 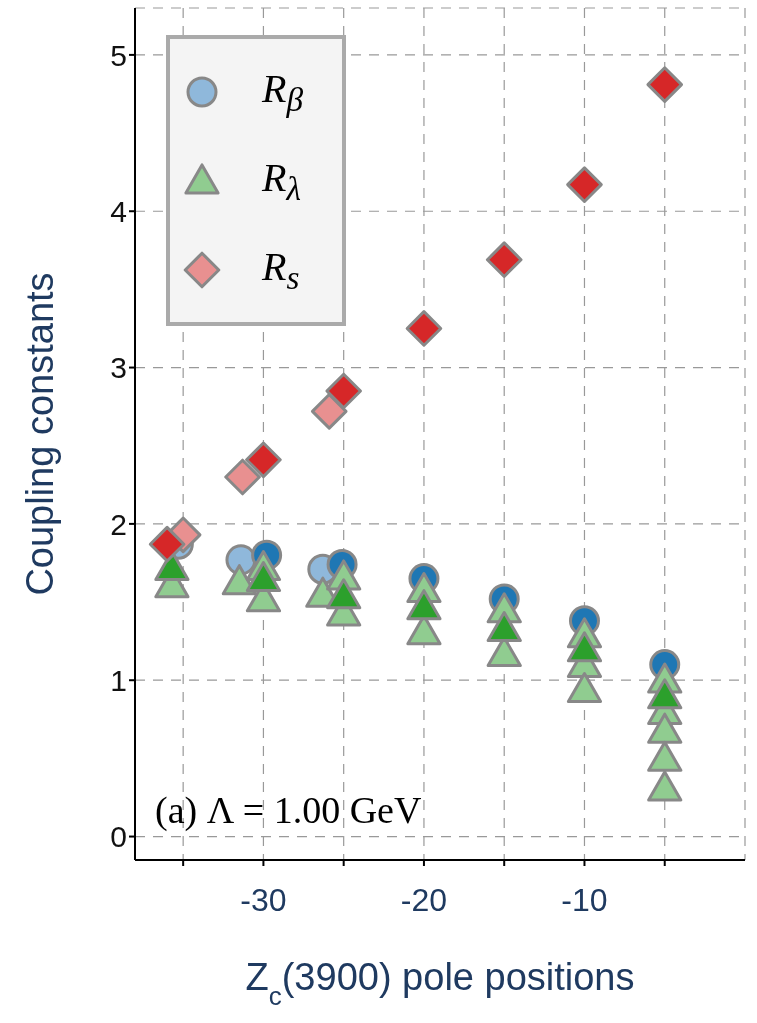 I want to click on x-tick-label: -10, so click(x=584, y=899).